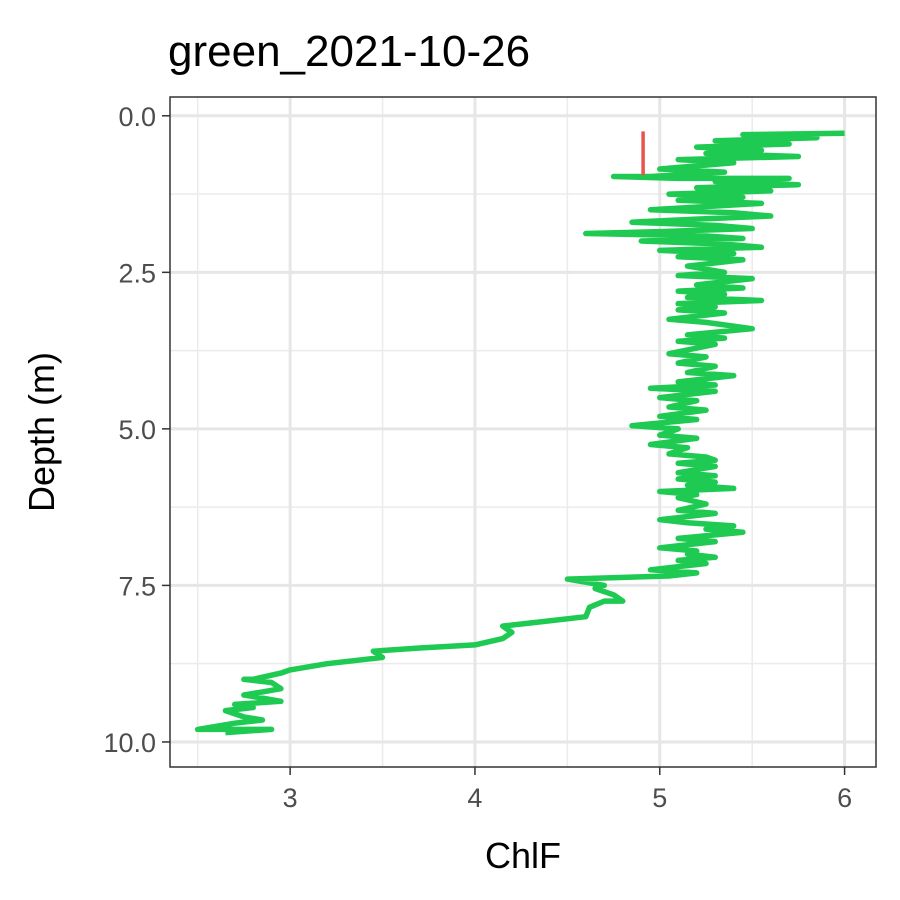 The image size is (900, 900). What do you see at coordinates (41, 432) in the screenshot?
I see `y-axis-title: Depth (m)` at bounding box center [41, 432].